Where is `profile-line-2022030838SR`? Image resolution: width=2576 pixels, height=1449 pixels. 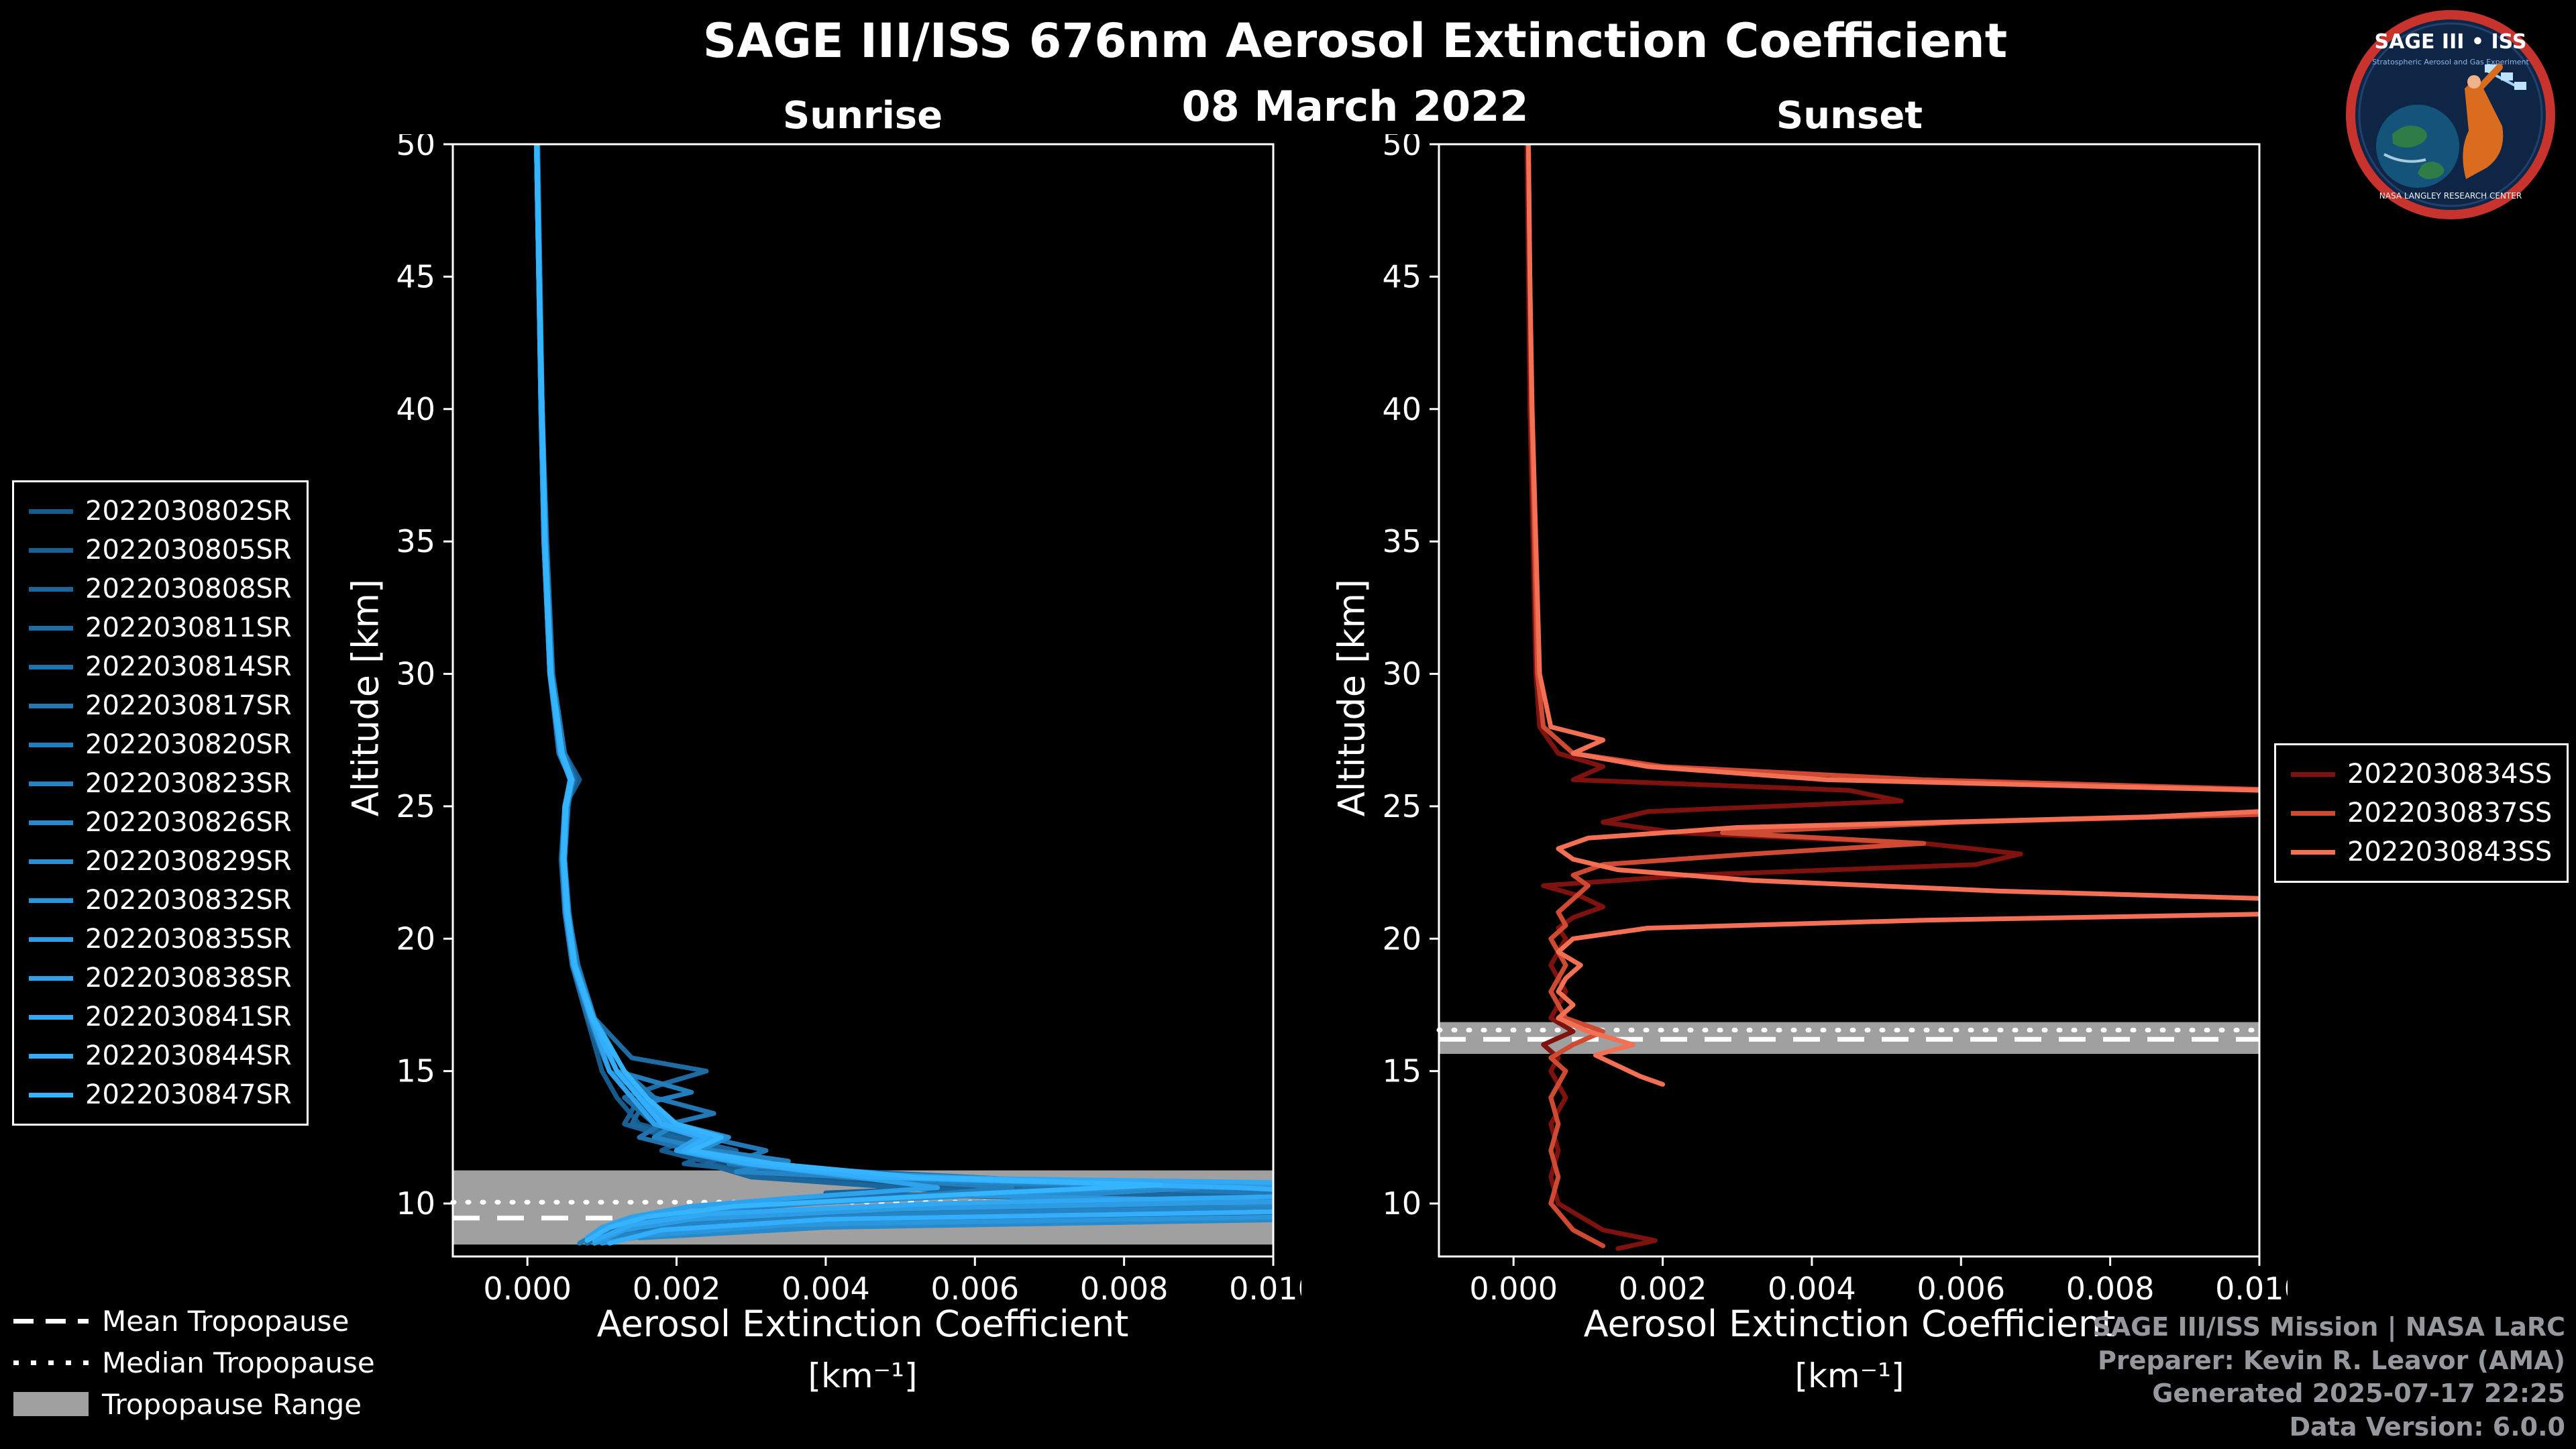
profile-line-2022030838SR is located at coordinates (737, 692).